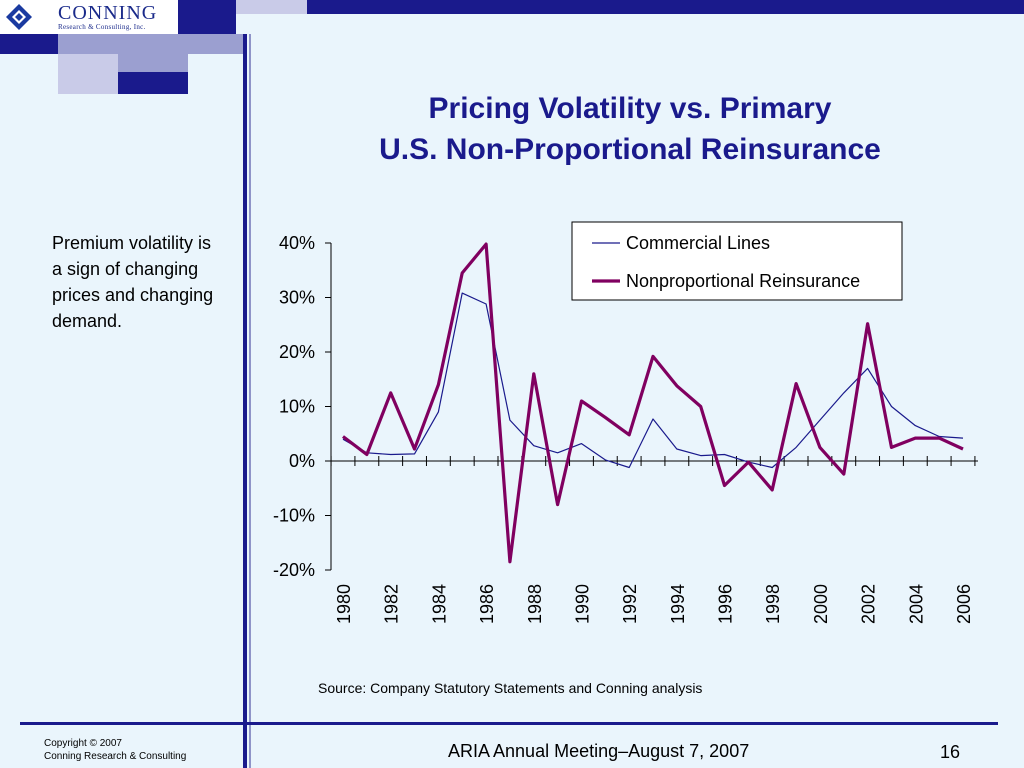 The width and height of the screenshot is (1024, 768). Describe the element at coordinates (726, 604) in the screenshot. I see `x-tick-label: 1996` at that location.